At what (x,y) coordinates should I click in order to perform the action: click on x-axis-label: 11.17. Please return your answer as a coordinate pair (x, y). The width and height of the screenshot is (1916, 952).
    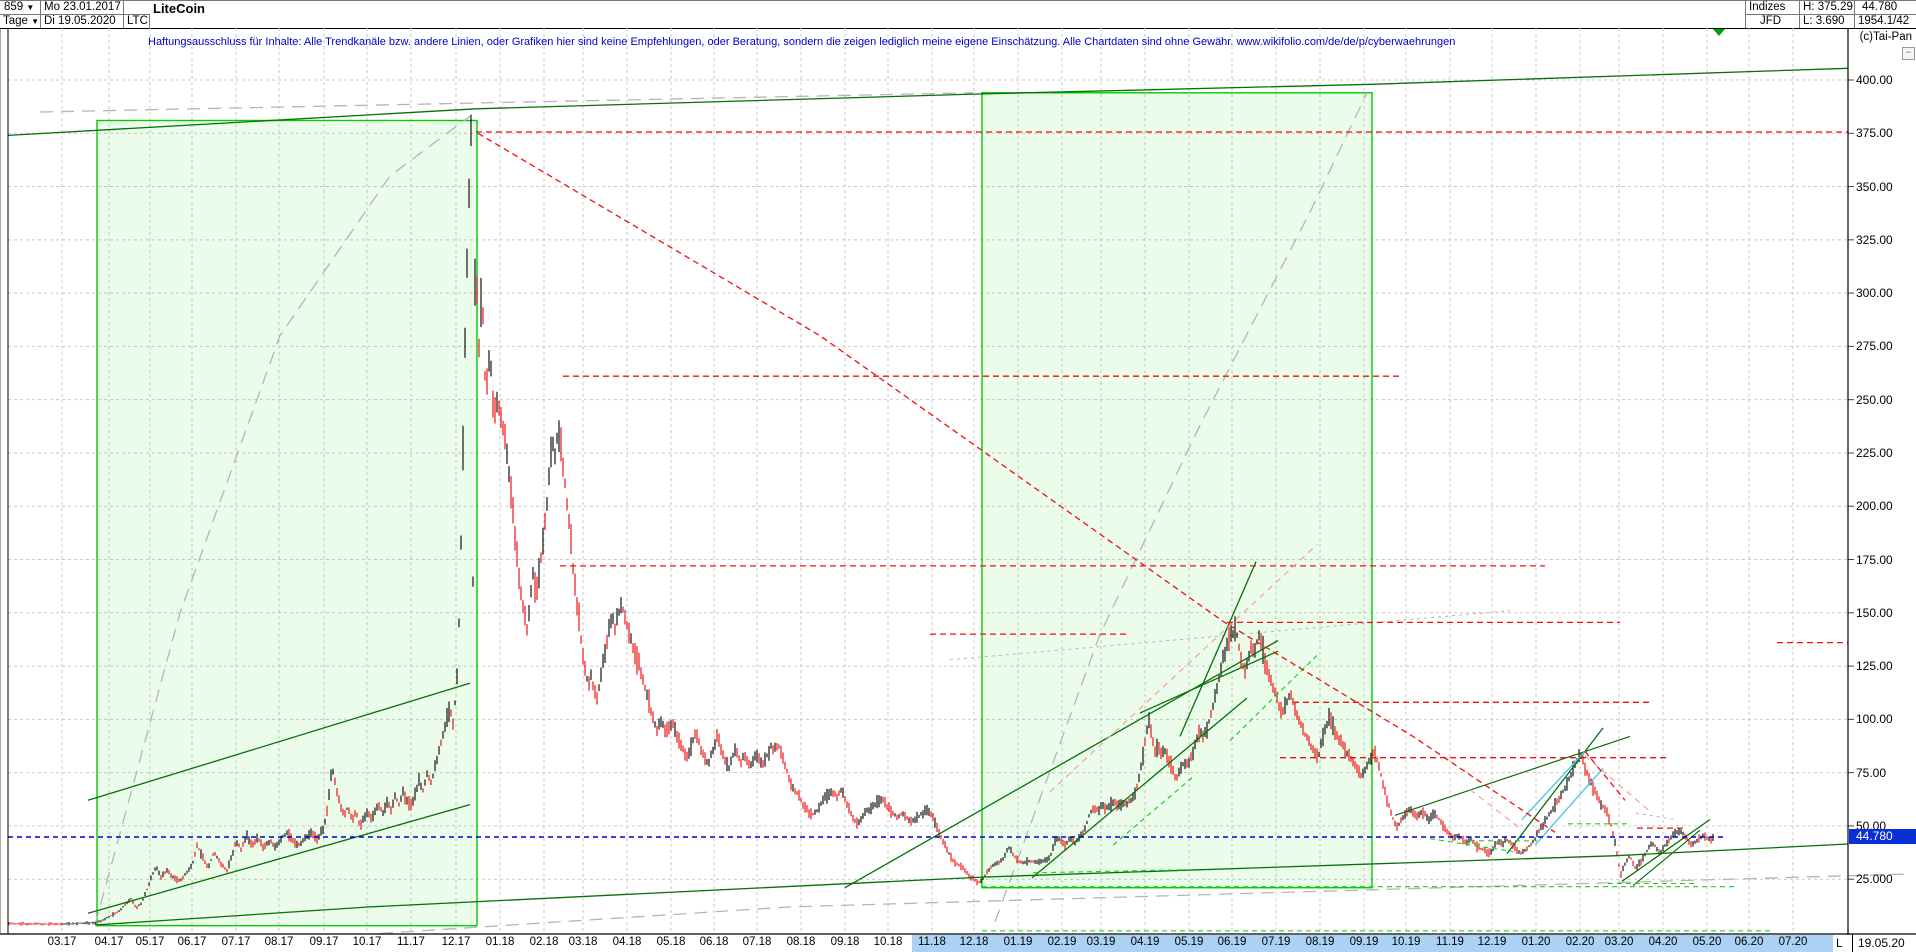
    Looking at the image, I should click on (411, 942).